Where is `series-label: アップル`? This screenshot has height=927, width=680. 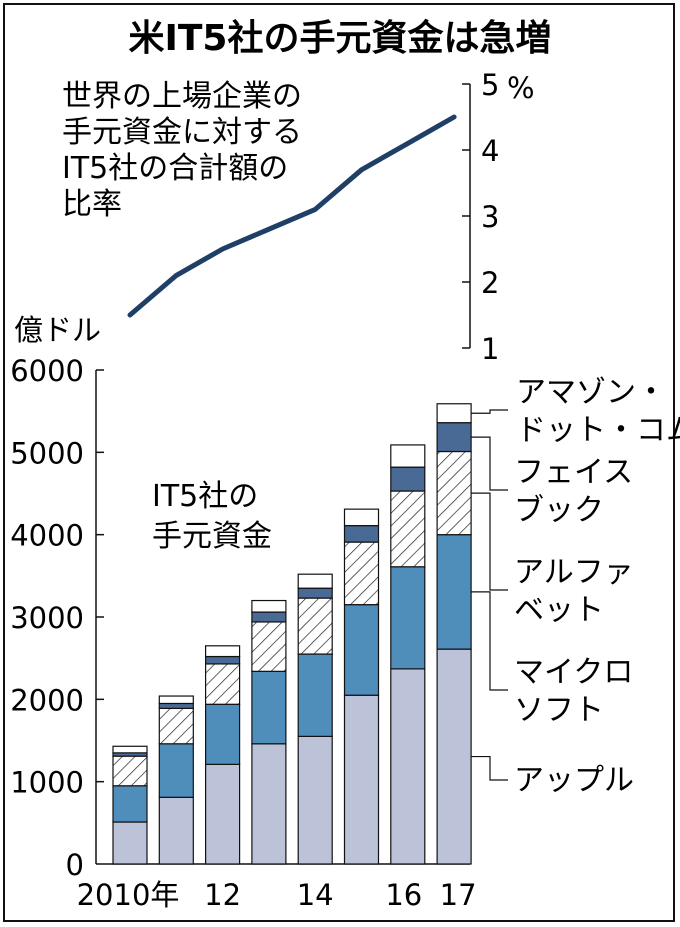
series-label: アップル is located at coordinates (574, 780).